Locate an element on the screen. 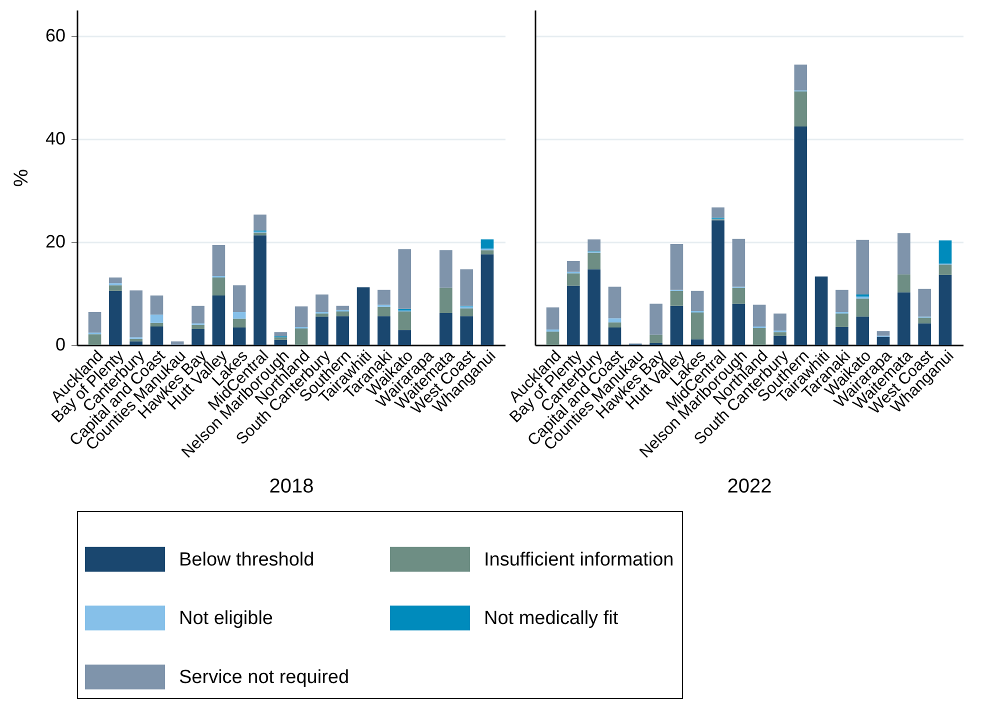  legend-label: Not eligible is located at coordinates (226, 618).